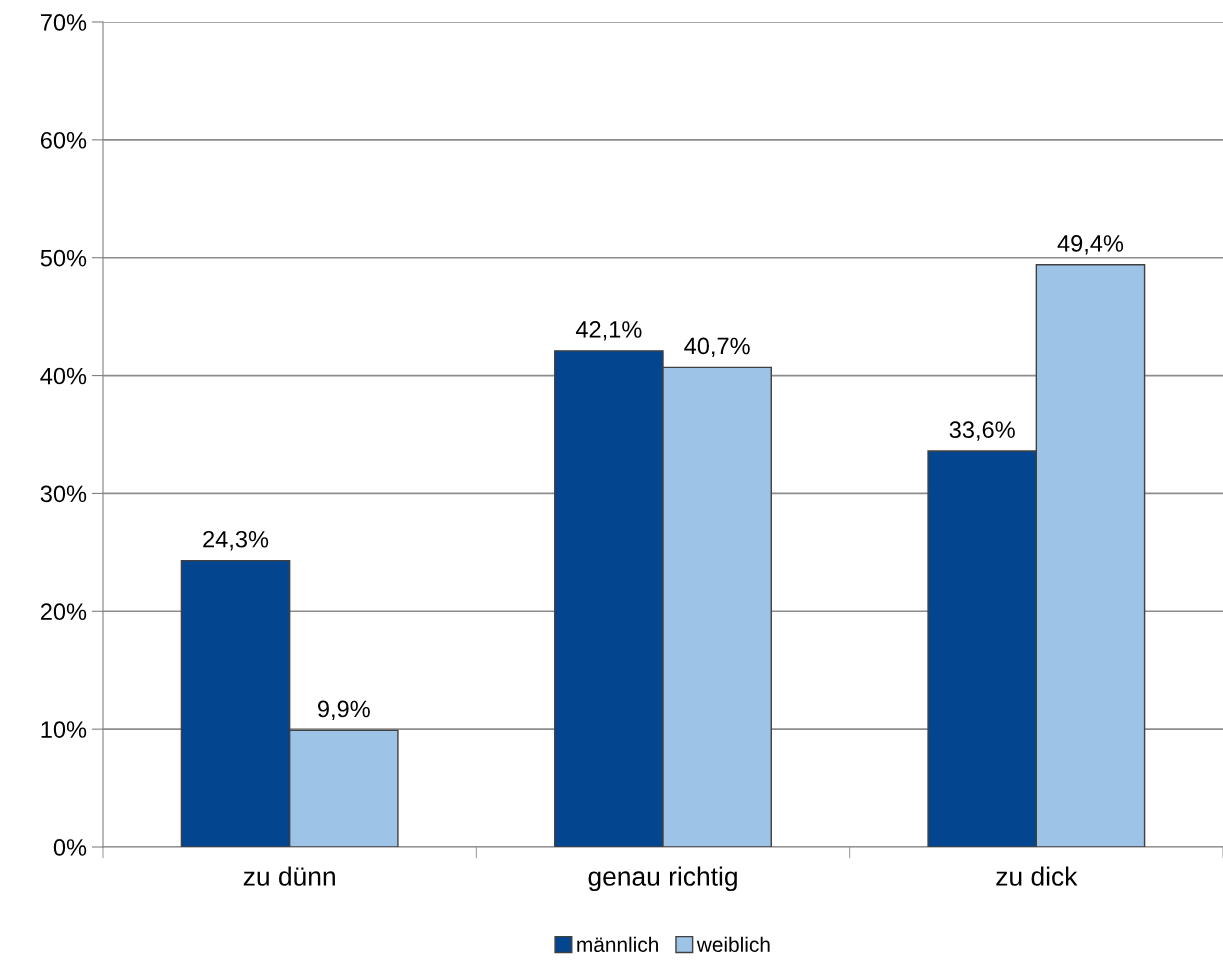  Describe the element at coordinates (1090, 245) in the screenshot. I see `data-label: 49,4%` at that location.